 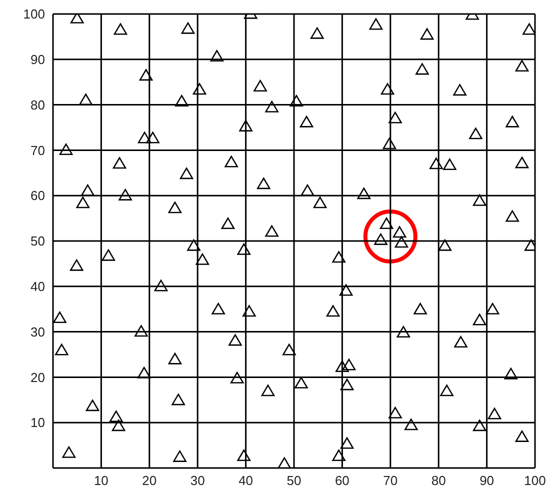 I want to click on y-tick-label: 100, so click(x=34, y=14).